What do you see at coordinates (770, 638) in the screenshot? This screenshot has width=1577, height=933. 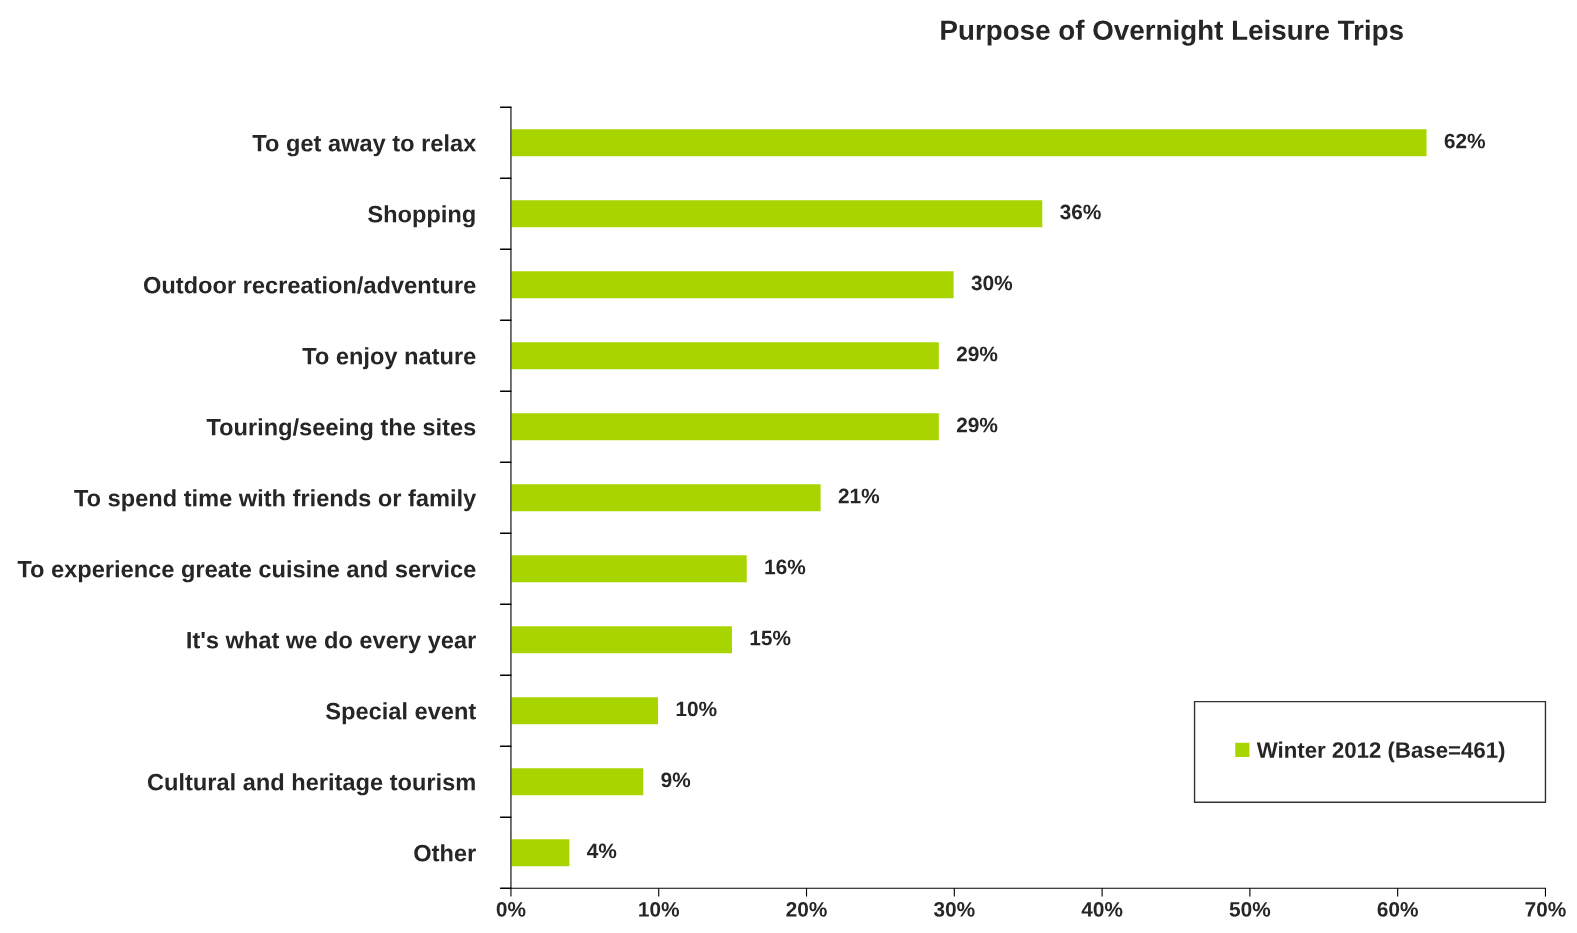 I see `data-label: 15%` at bounding box center [770, 638].